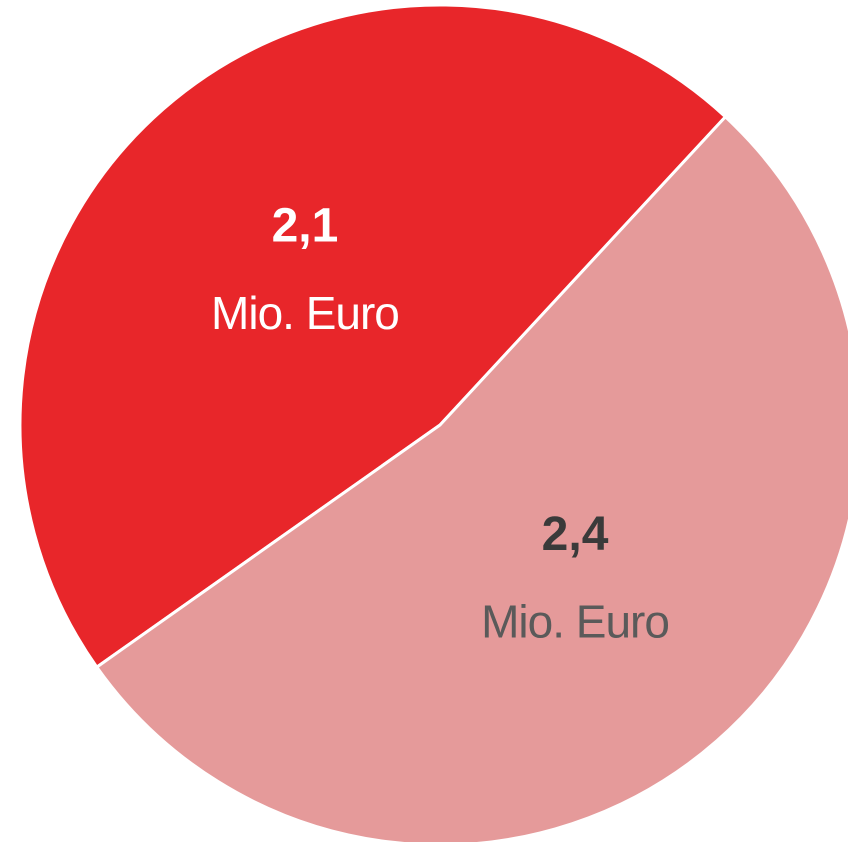  What do you see at coordinates (305, 225) in the screenshot?
I see `slice-value-label: 2,1` at bounding box center [305, 225].